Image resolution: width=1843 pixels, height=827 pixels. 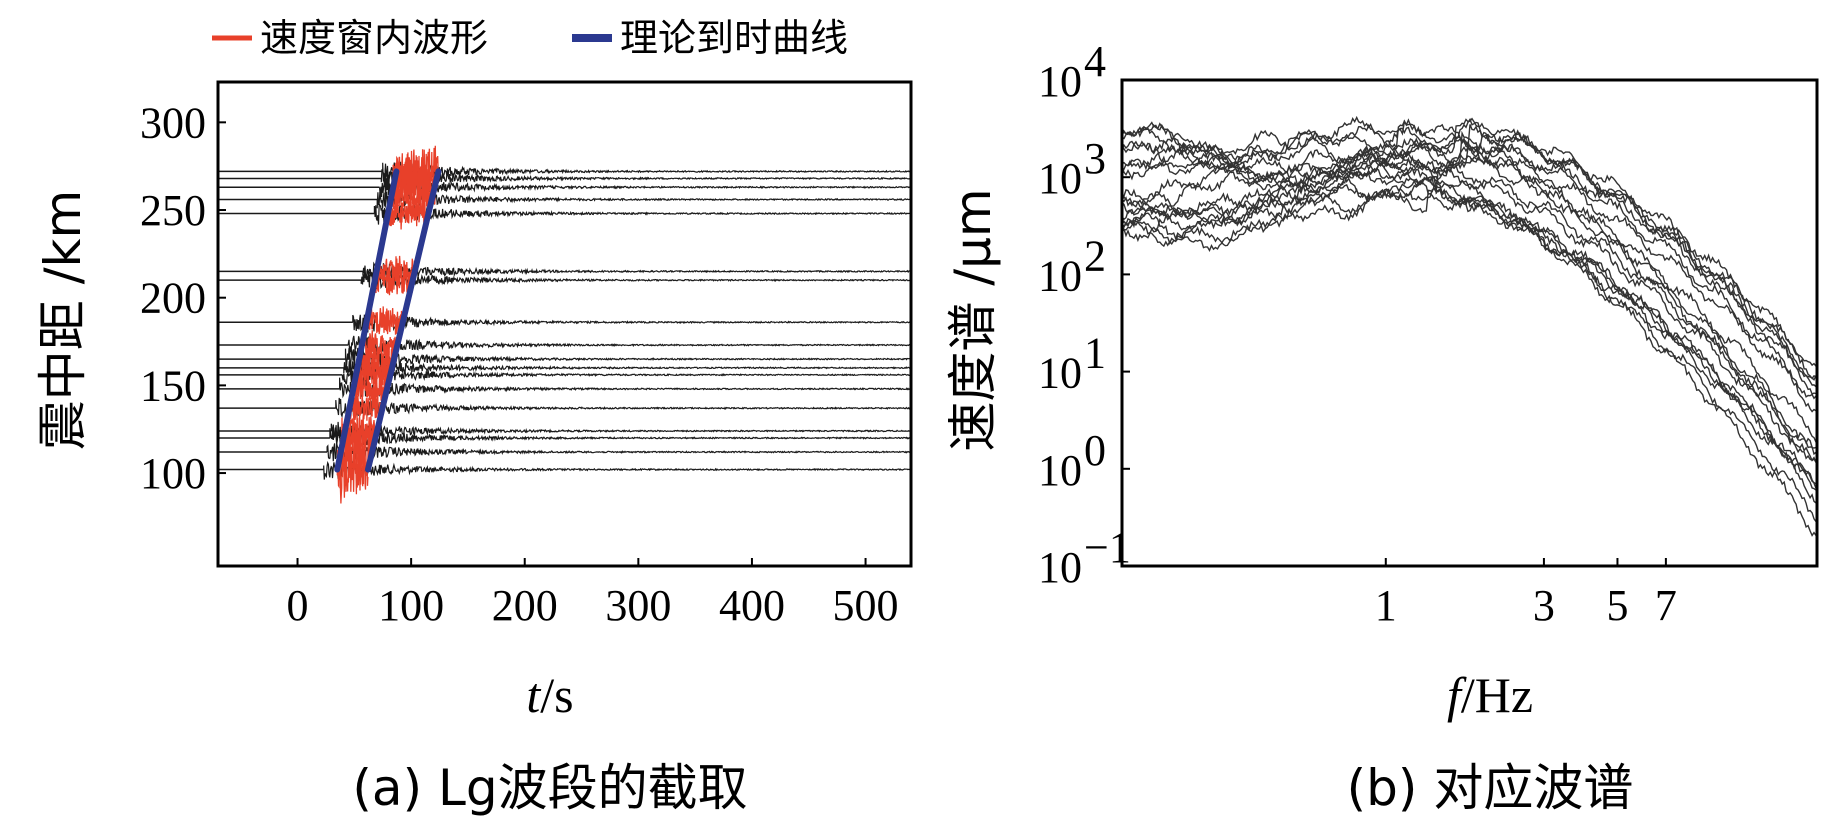 What do you see at coordinates (1386, 605) in the screenshot?
I see `x-tick-label: 1` at bounding box center [1386, 605].